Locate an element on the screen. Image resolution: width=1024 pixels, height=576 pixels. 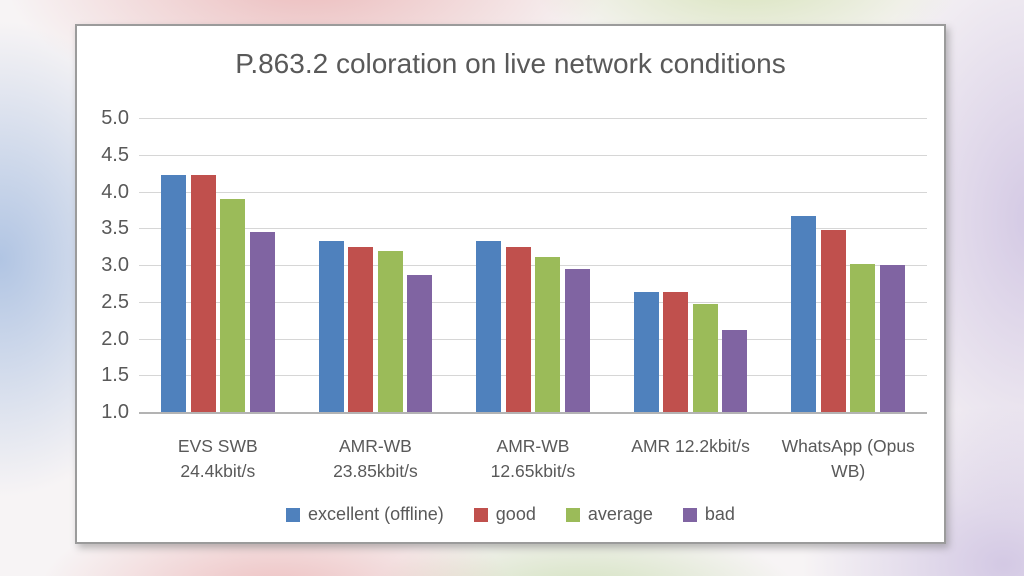
legend-item: excellent (offline) is located at coordinates (365, 514).